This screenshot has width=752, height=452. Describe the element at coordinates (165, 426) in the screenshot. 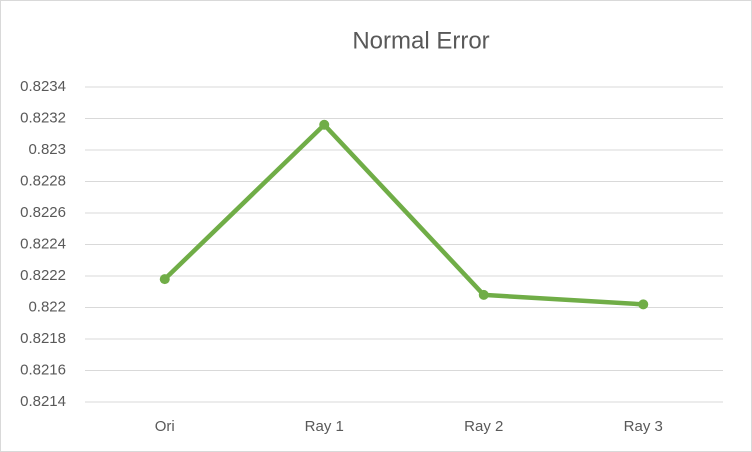

I see `x-tick-label: Ori` at that location.